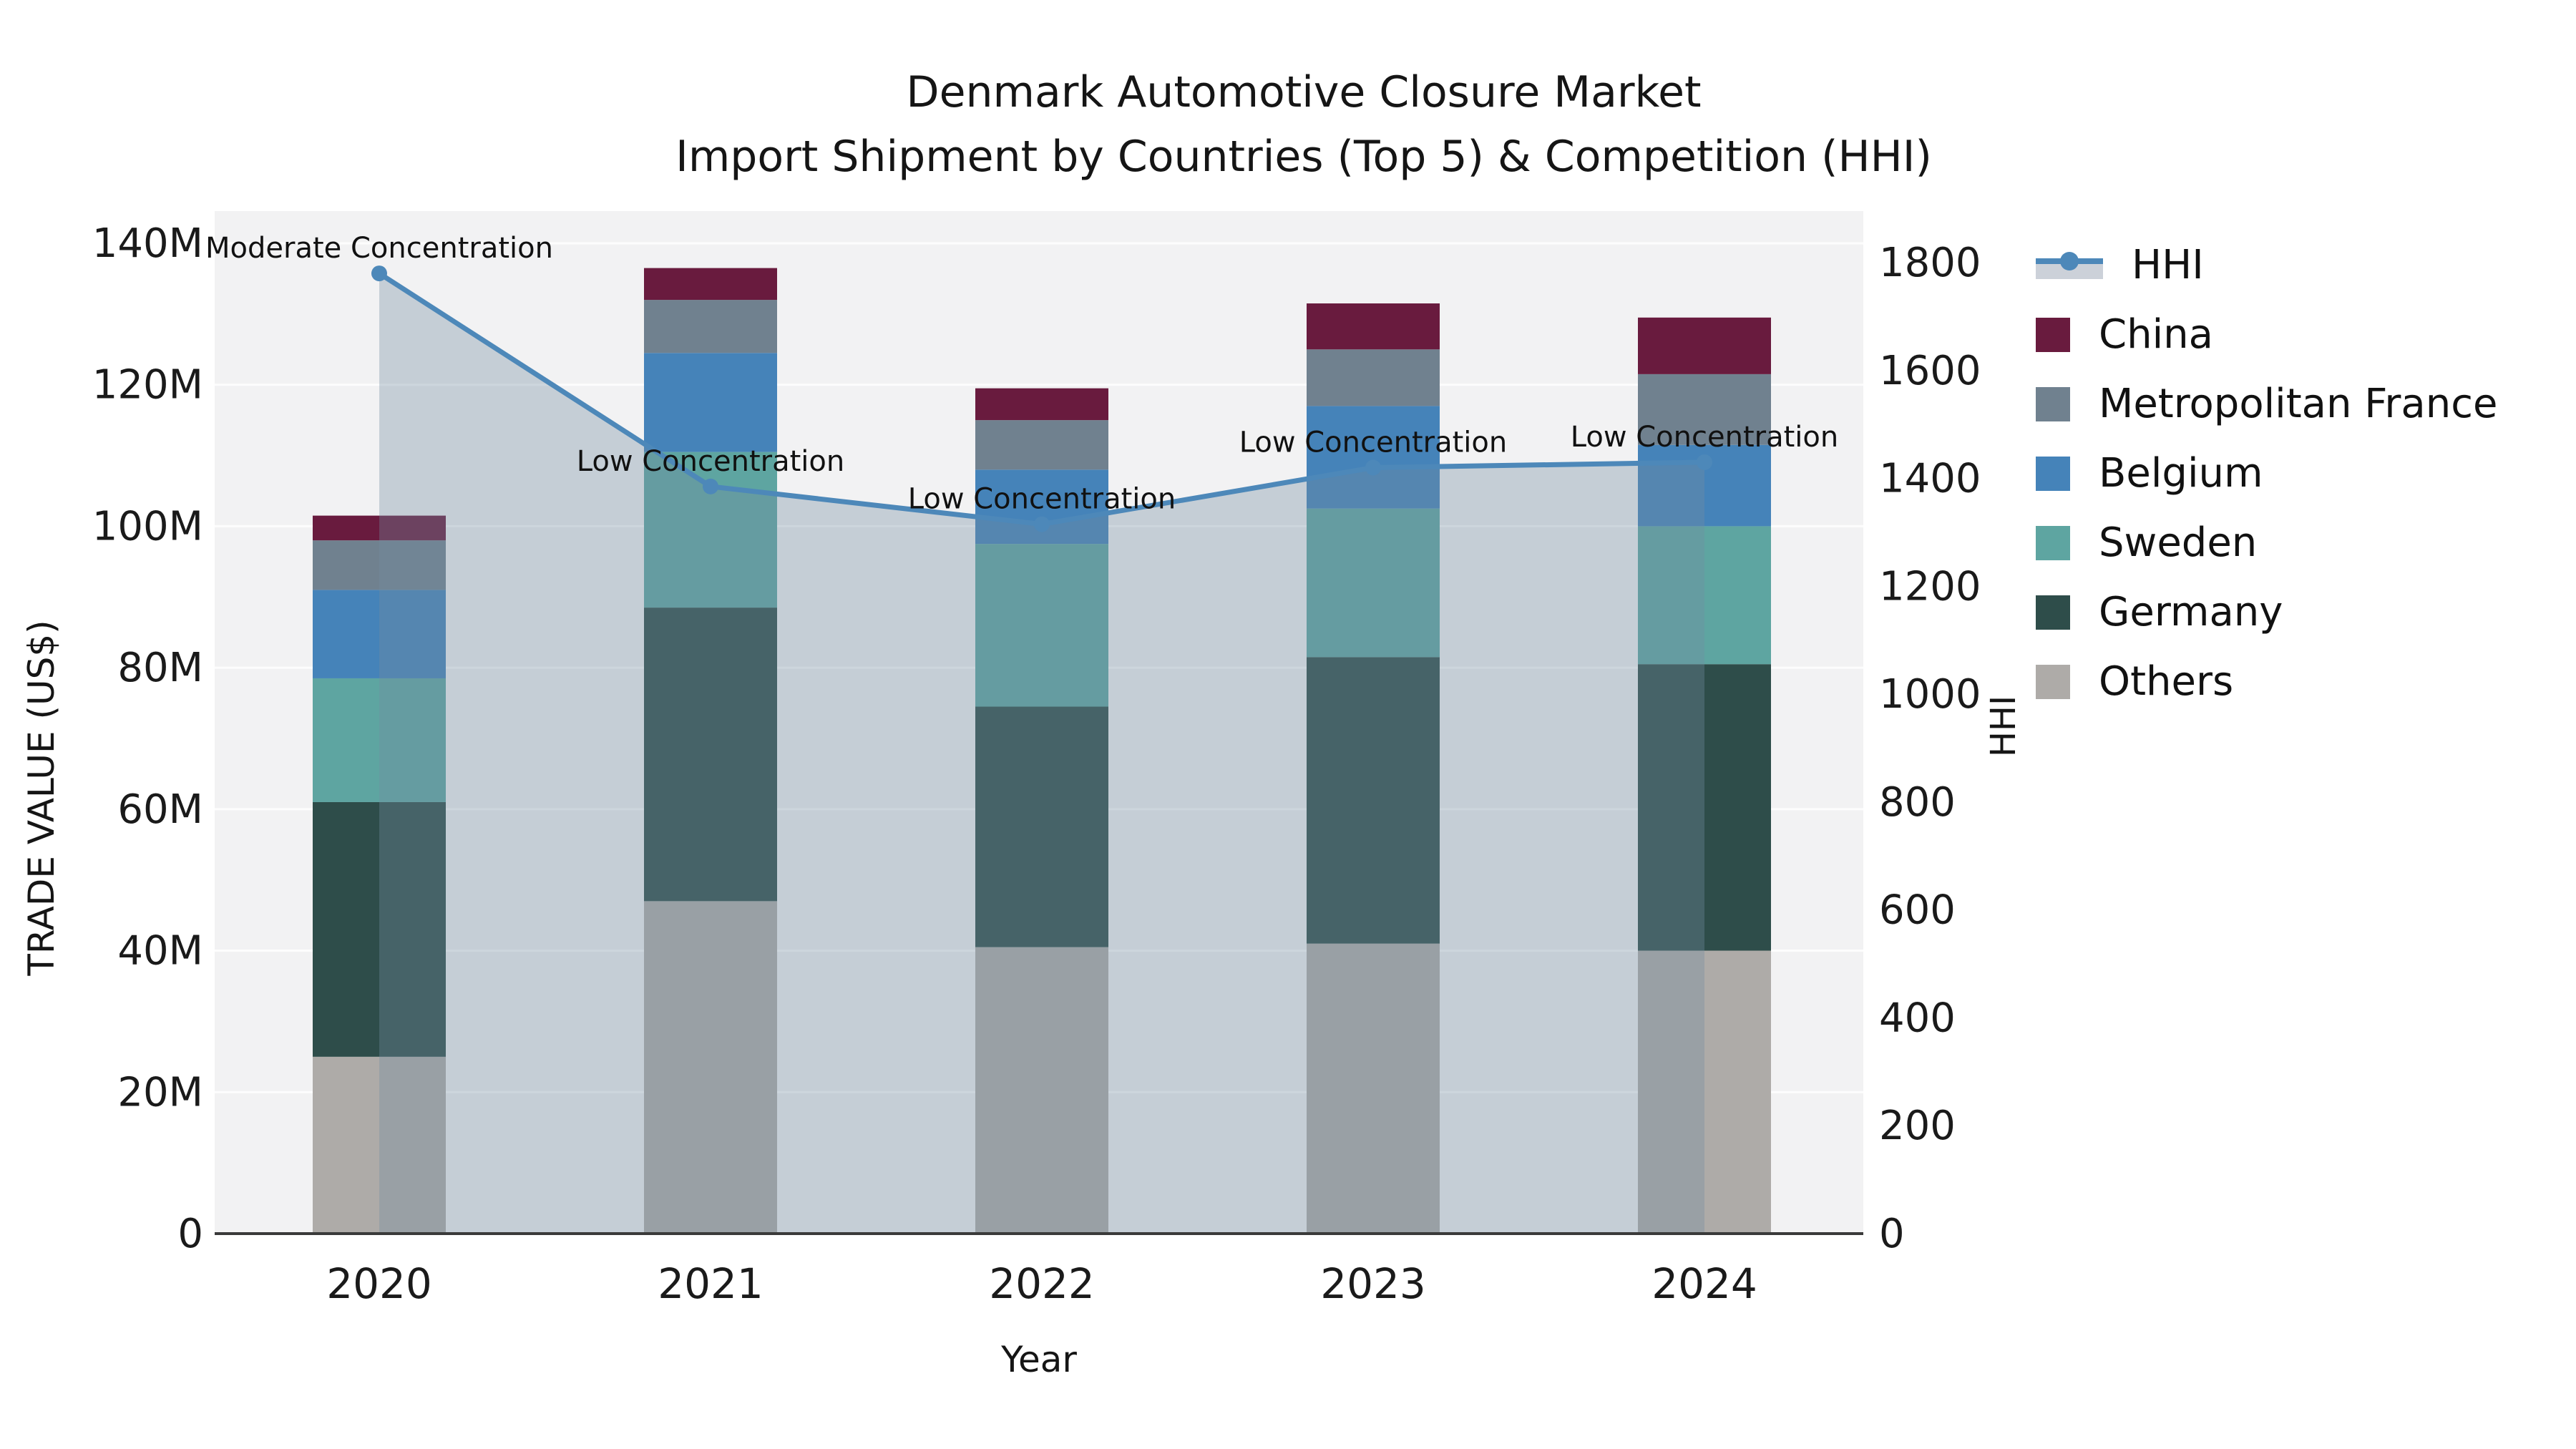  Describe the element at coordinates (2156, 334) in the screenshot. I see `legend-label: China` at that location.